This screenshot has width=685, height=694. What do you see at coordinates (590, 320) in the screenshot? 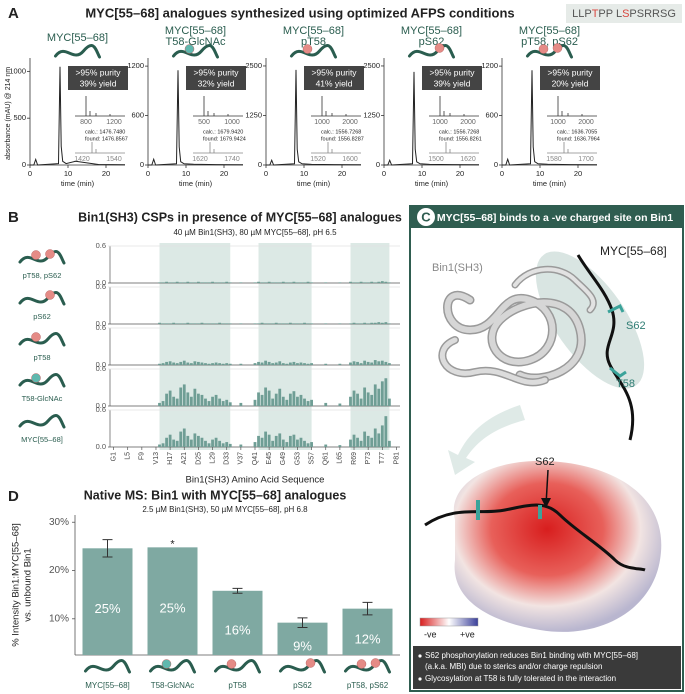
I see `binding-region` at bounding box center [590, 320].